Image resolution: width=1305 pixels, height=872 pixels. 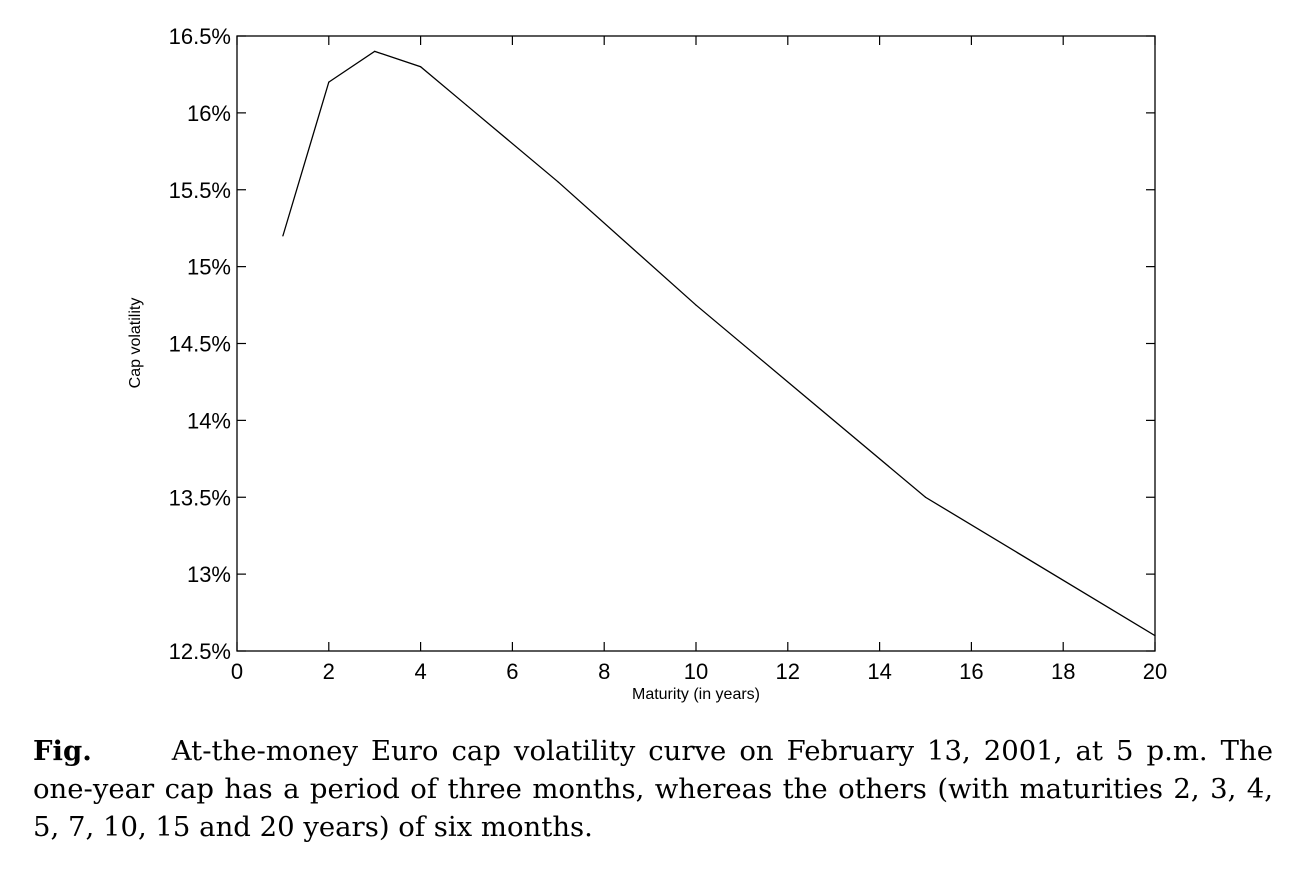 I want to click on x-tick-label: 8, so click(x=604, y=671).